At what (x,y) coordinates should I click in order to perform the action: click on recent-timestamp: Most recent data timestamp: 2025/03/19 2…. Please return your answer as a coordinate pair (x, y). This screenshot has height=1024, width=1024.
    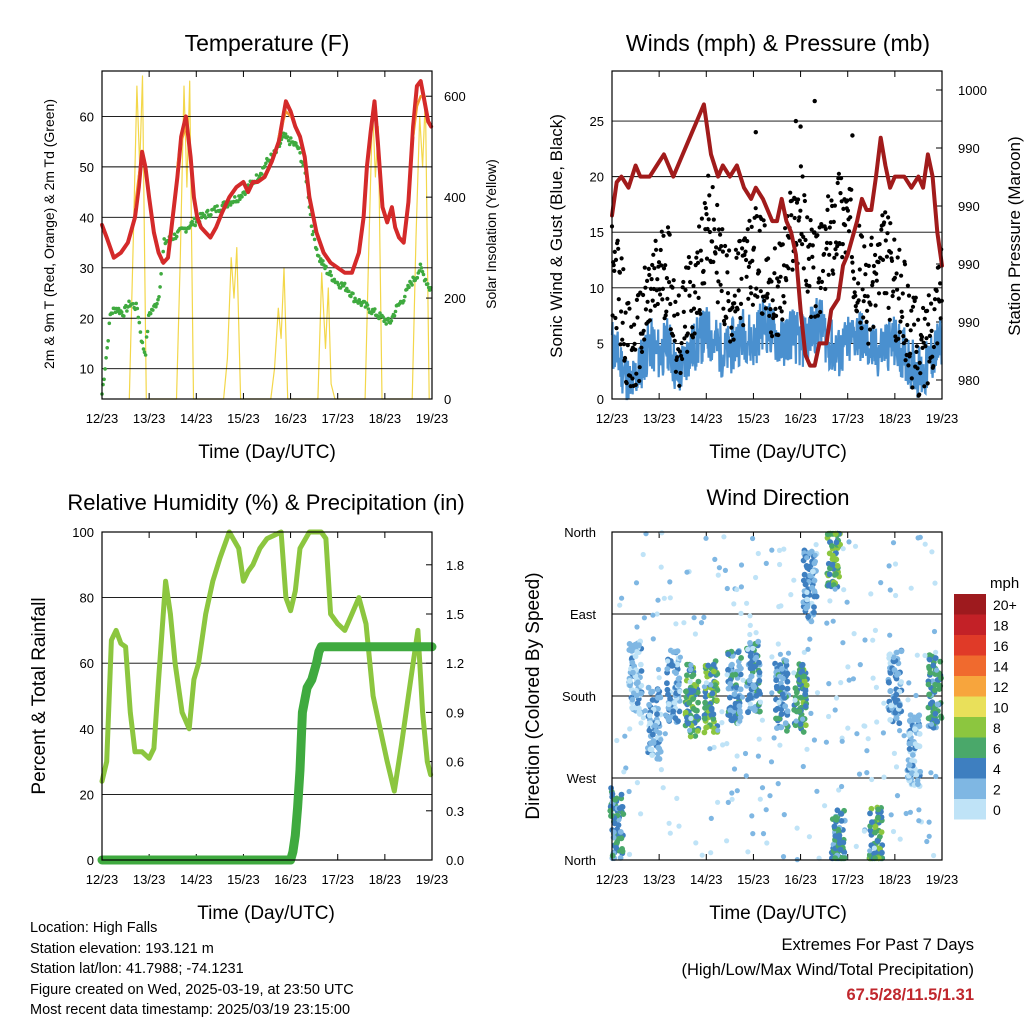
    Looking at the image, I should click on (190, 1010).